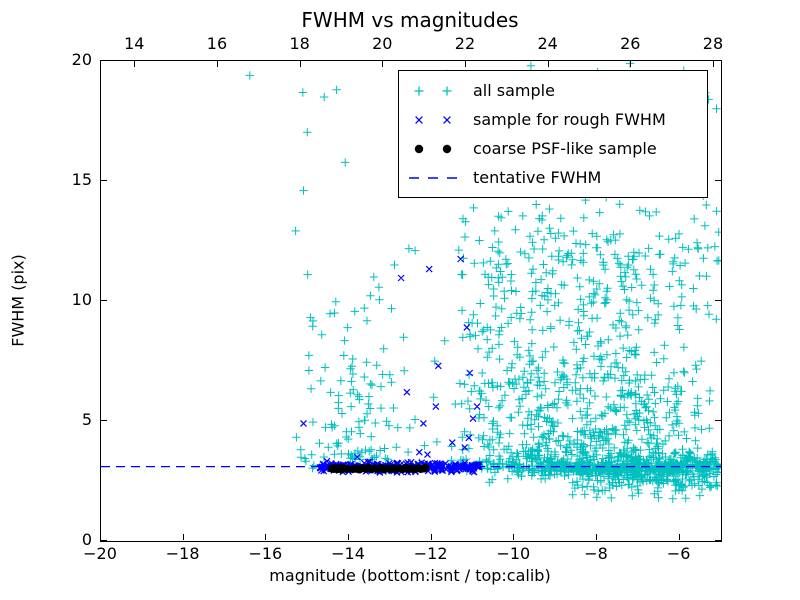  I want to click on x-axis-label: magnitude (bottom:isnt / top:calib), so click(410, 575).